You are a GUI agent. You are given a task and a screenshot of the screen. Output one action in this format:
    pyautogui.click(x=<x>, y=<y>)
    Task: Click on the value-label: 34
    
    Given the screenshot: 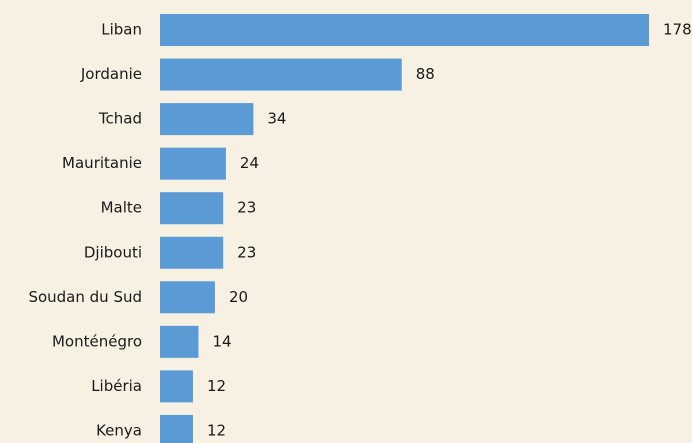 What is the action you would take?
    pyautogui.click(x=276, y=119)
    